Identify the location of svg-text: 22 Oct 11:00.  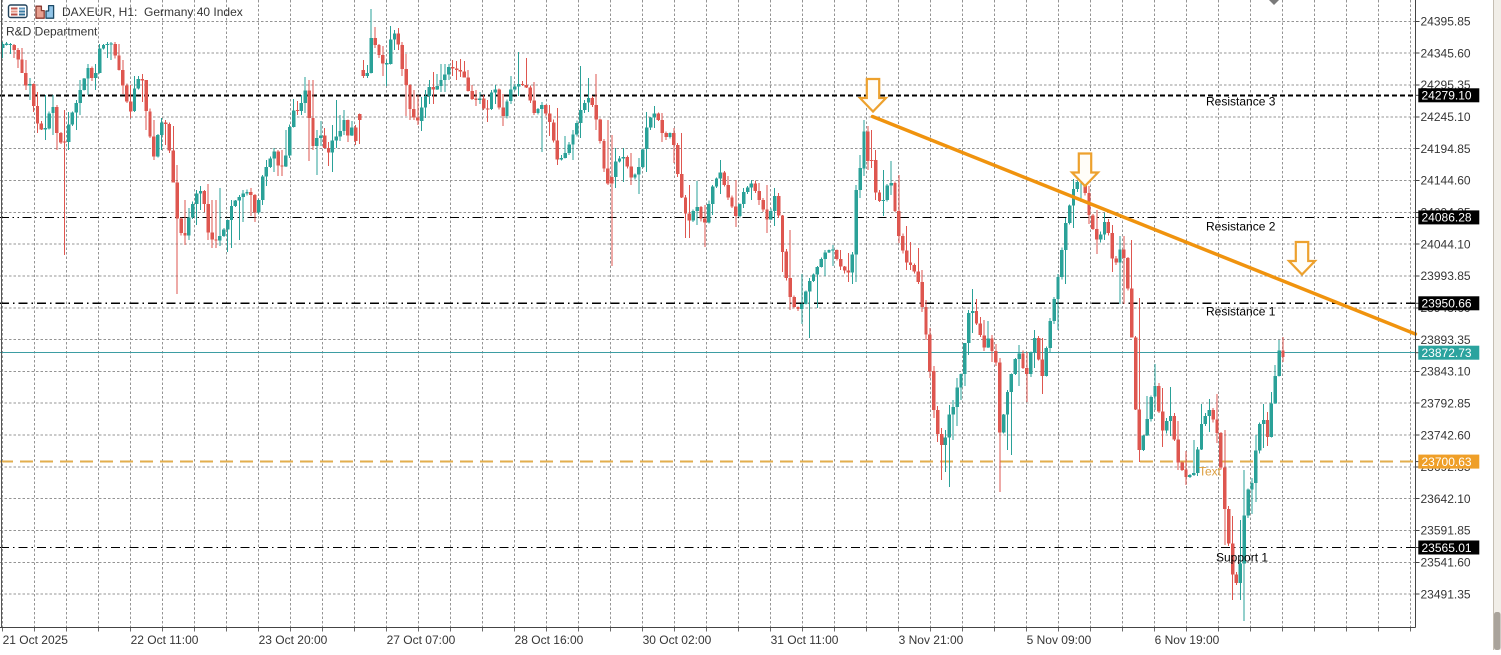
(165, 640).